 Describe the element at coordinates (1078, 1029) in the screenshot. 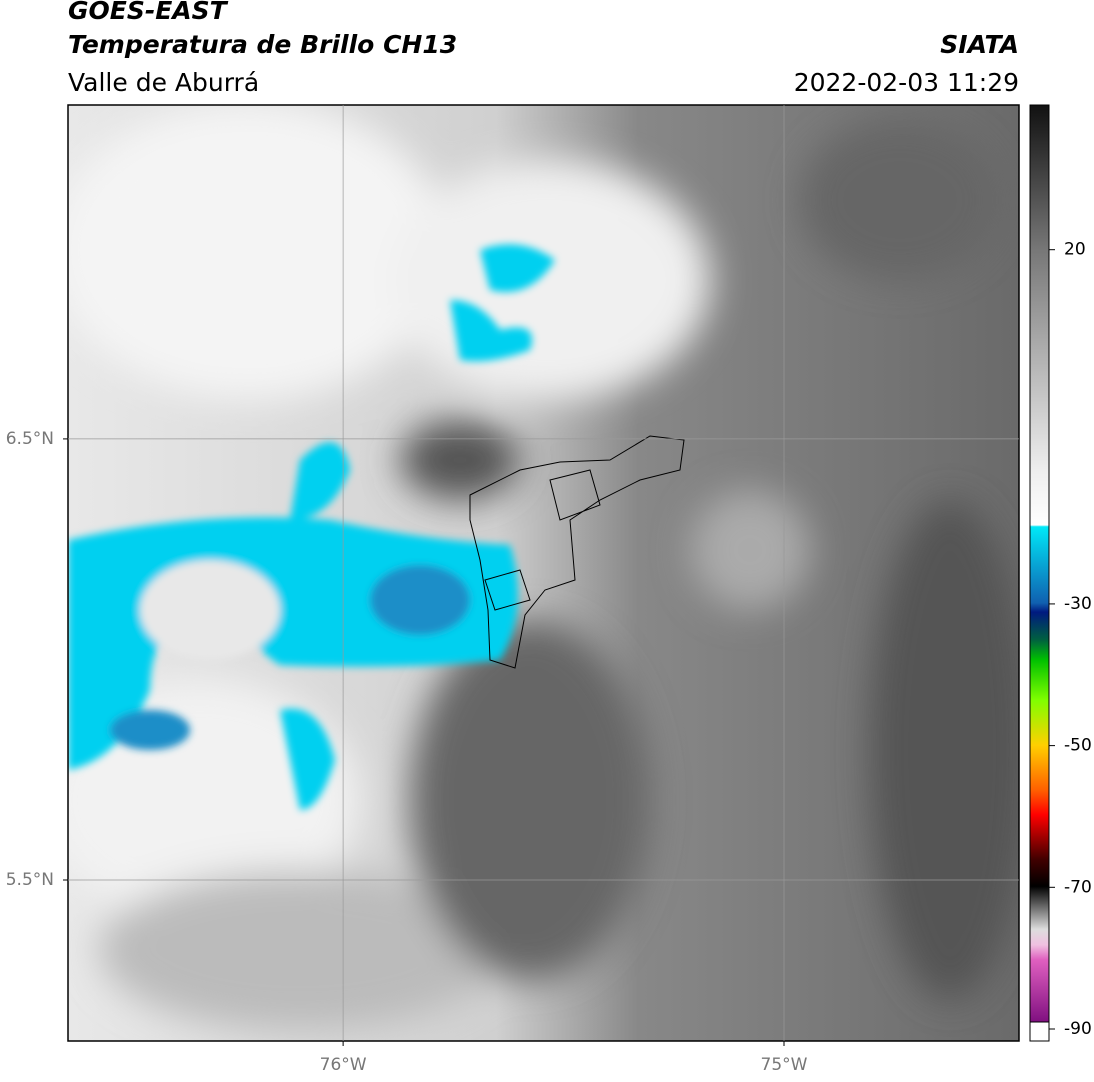

I see `colorbar-tick-label: -90` at that location.